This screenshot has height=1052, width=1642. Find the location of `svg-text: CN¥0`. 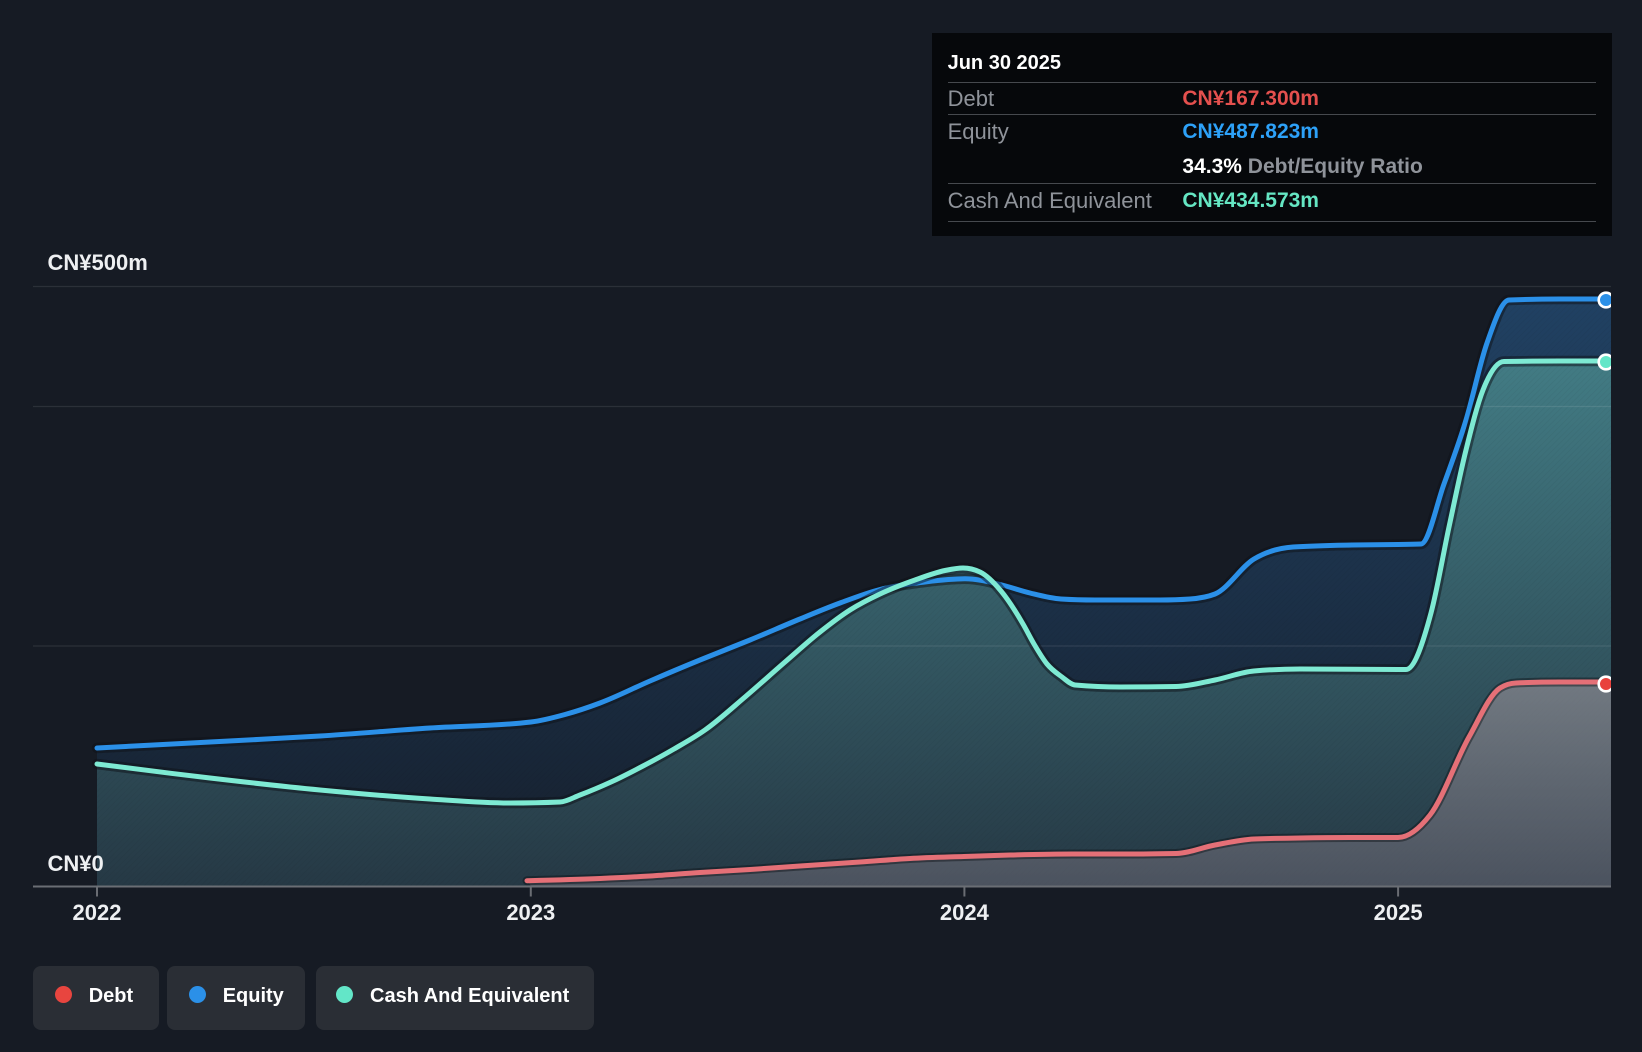

svg-text: CN¥0 is located at coordinates (76, 863).